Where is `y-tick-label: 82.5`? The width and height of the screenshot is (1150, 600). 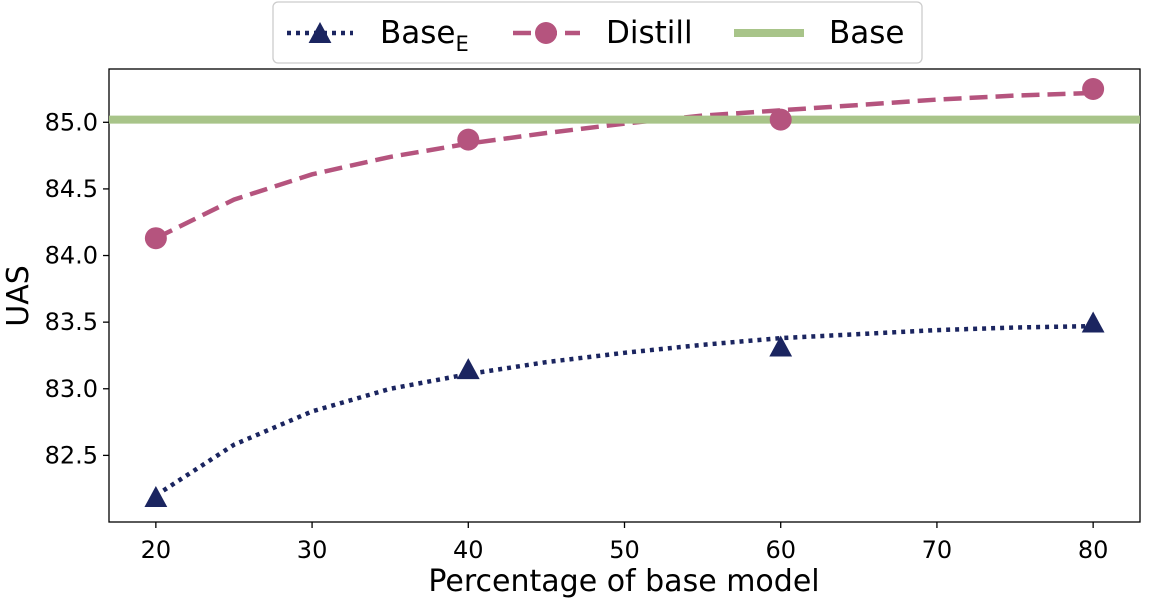 y-tick-label: 82.5 is located at coordinates (71, 455).